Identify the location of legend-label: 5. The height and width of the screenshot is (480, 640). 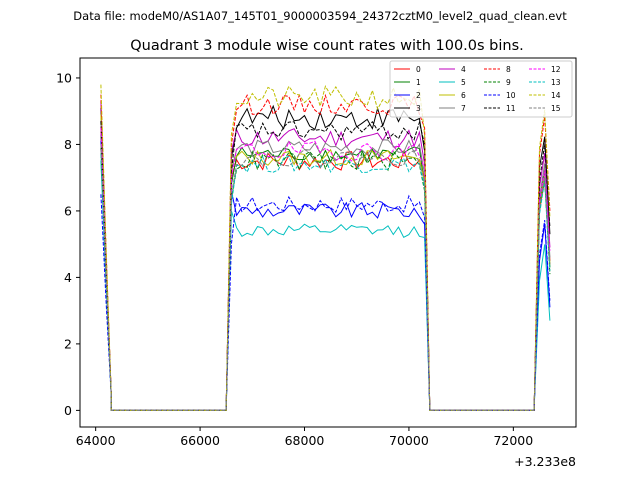
(463, 82).